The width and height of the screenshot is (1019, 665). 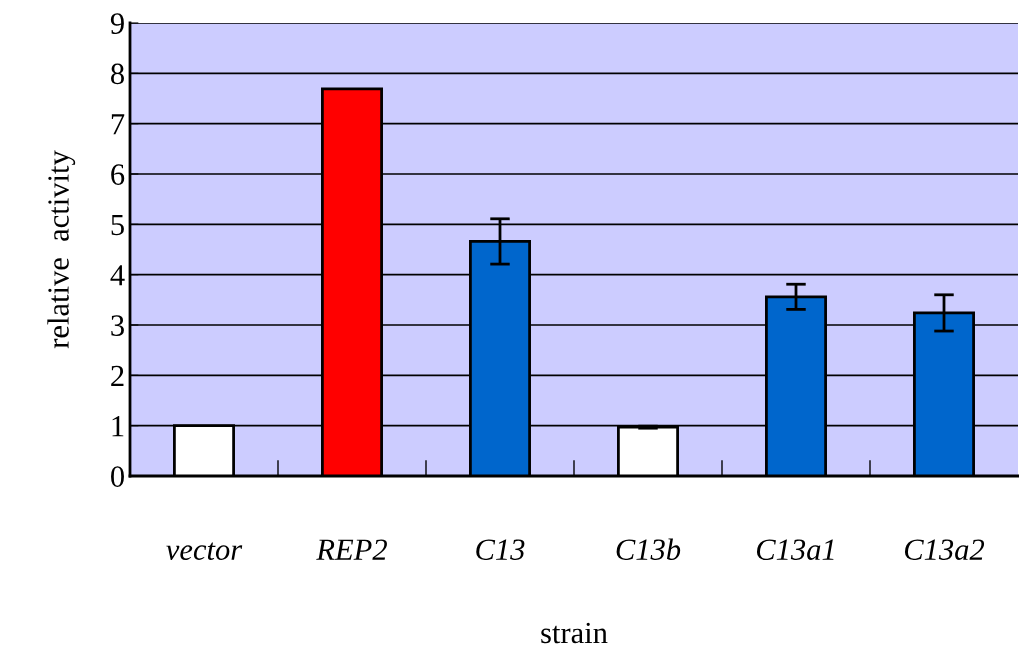 I want to click on y-tick-label: 4, so click(x=117, y=275).